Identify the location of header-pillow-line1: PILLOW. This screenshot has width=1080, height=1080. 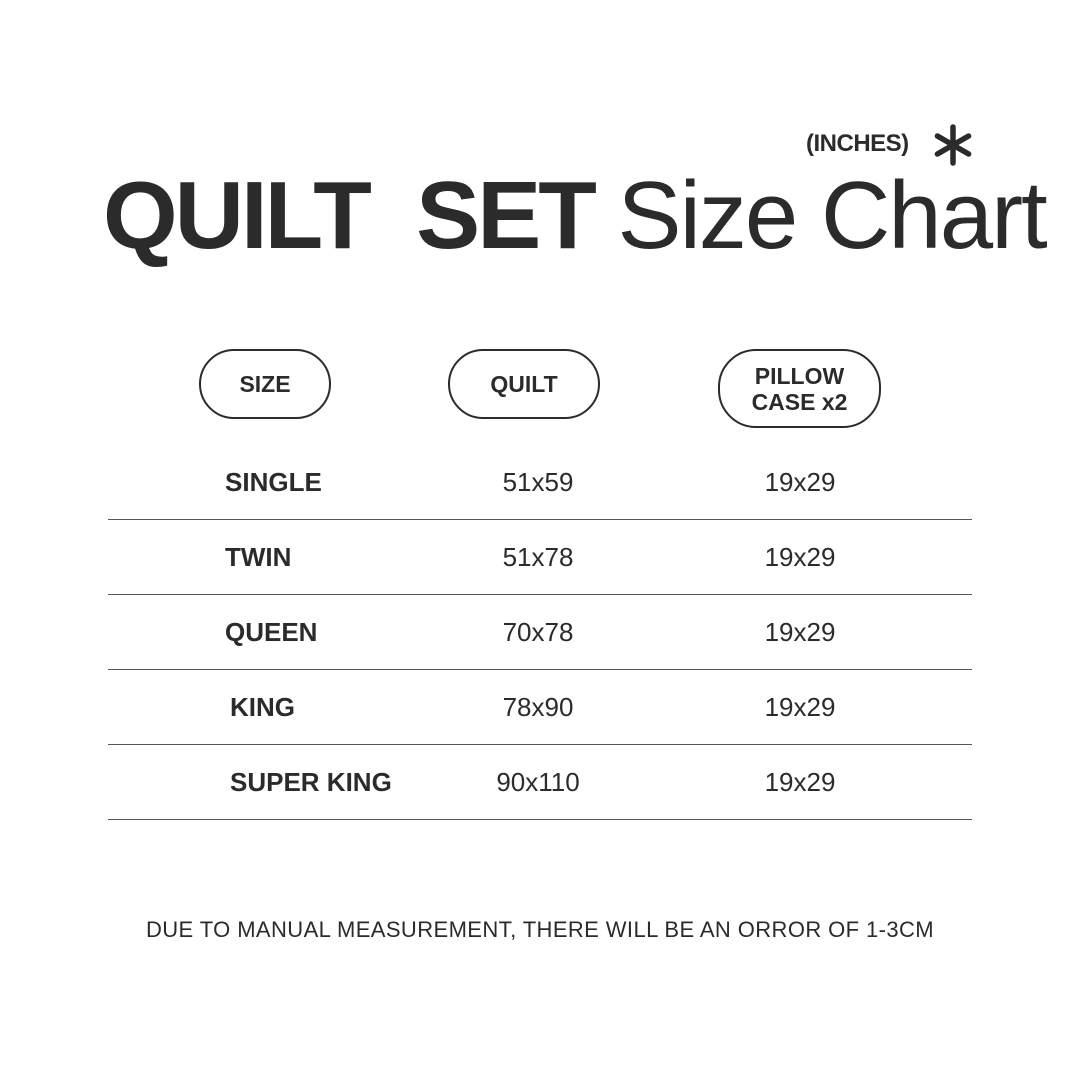
(799, 375).